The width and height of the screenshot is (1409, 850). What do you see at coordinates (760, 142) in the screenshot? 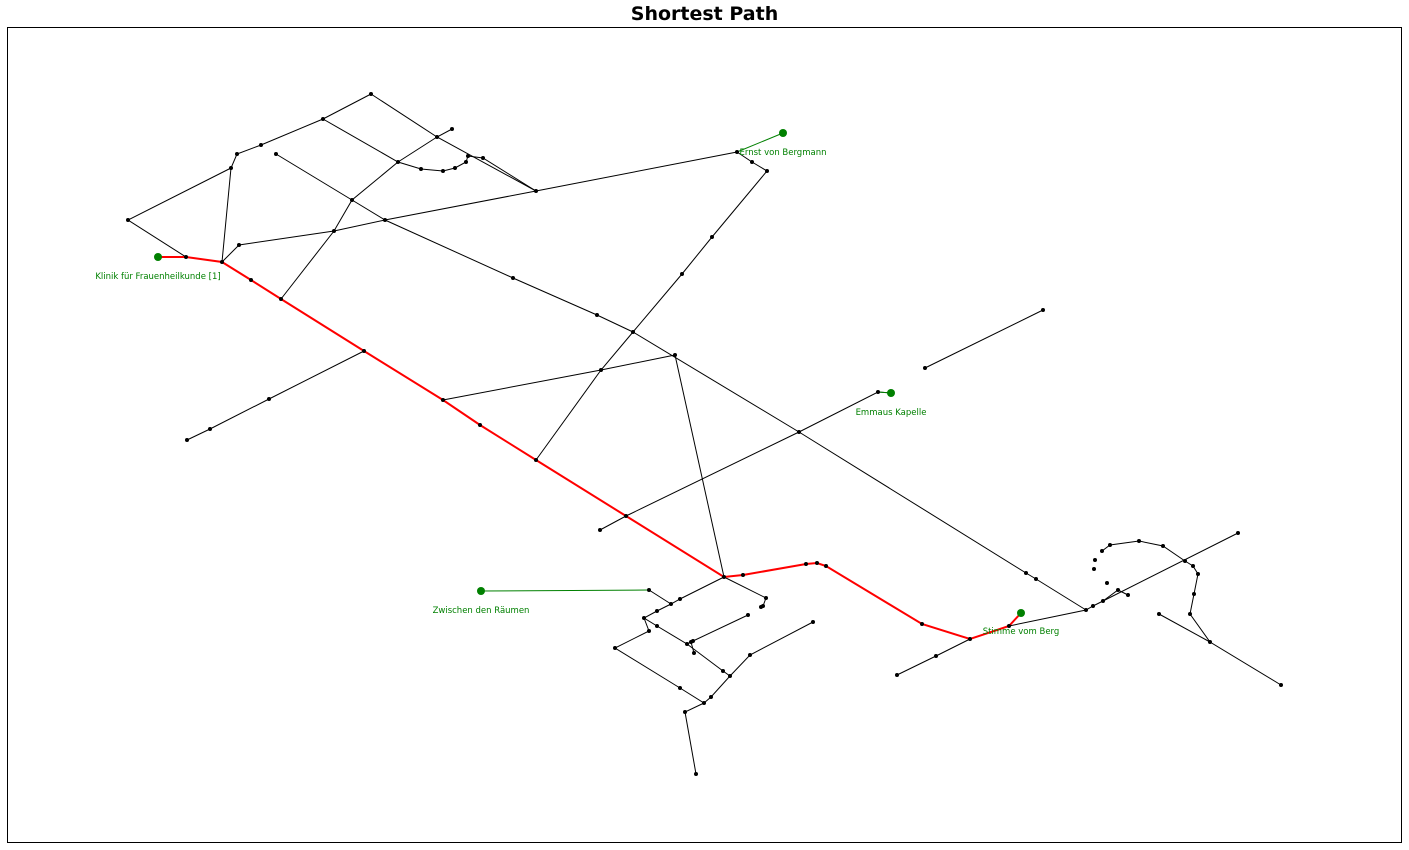
I see `poi-connector` at bounding box center [760, 142].